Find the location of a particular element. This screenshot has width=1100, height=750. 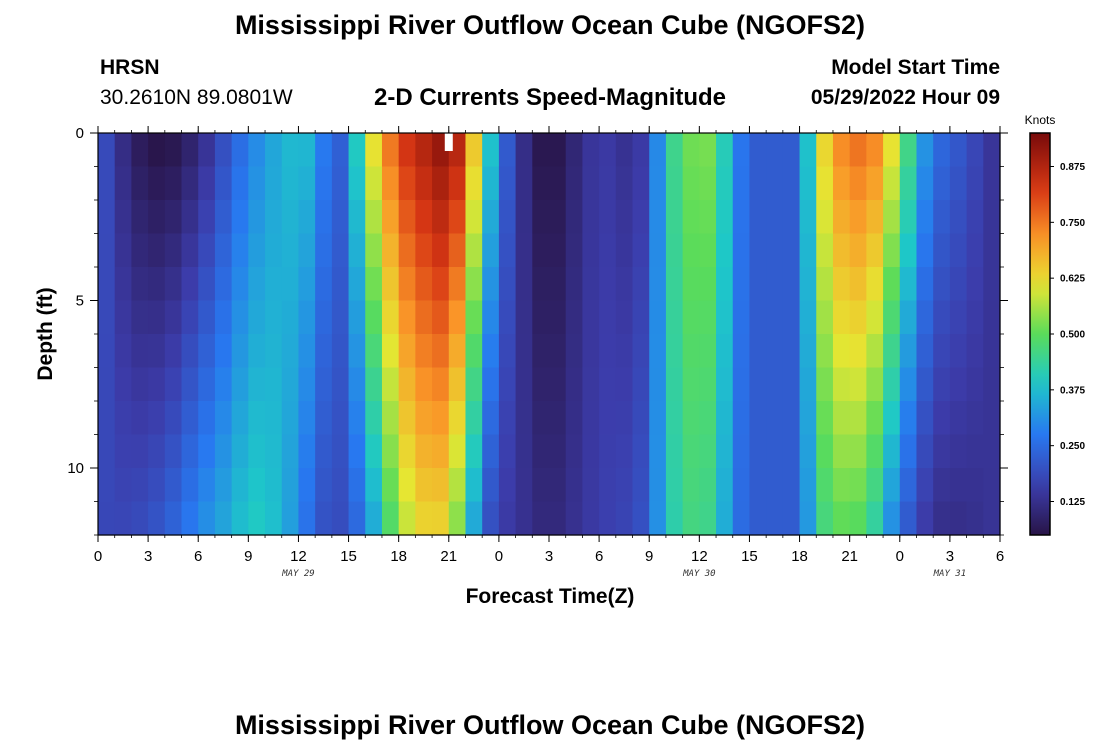

model-start-label: Model Start Time is located at coordinates (915, 67).